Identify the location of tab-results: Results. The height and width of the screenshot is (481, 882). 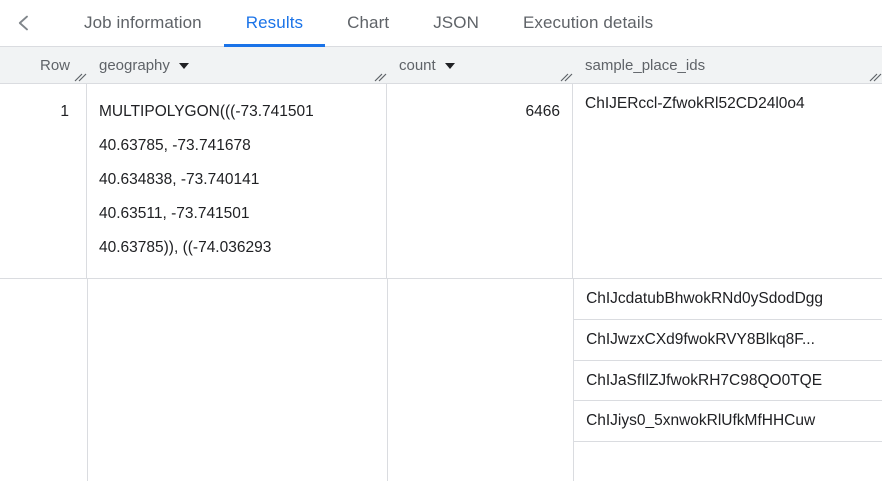
(274, 23).